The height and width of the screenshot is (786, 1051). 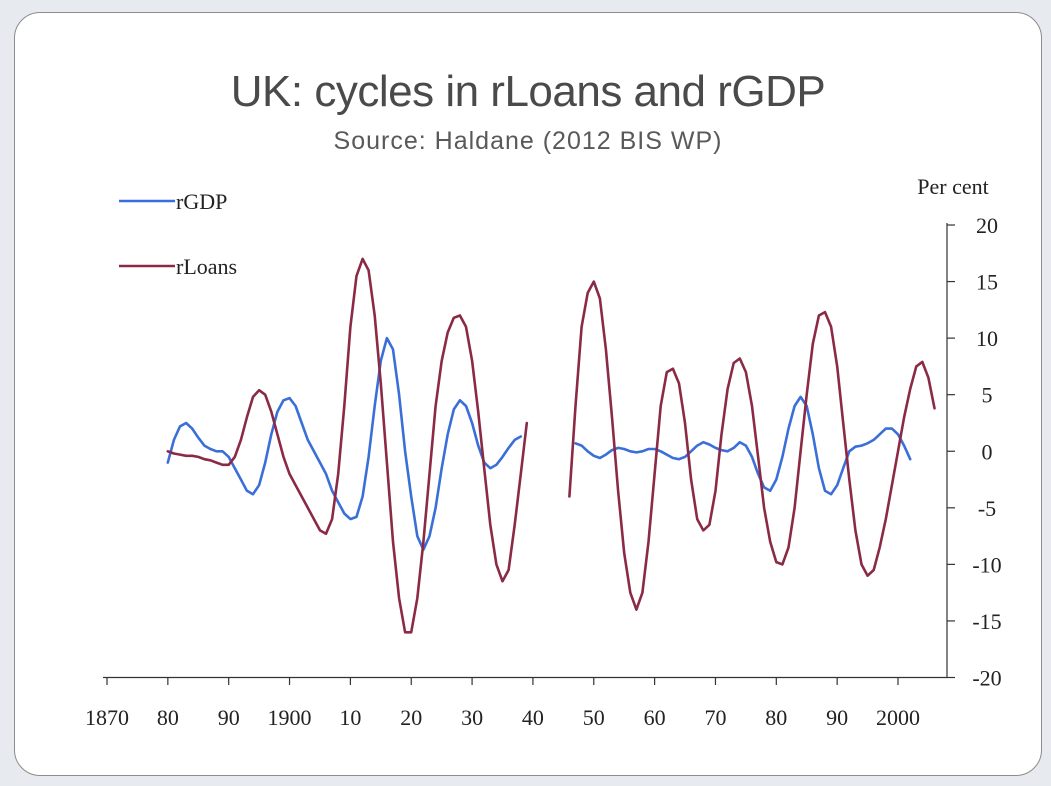 What do you see at coordinates (533, 717) in the screenshot?
I see `x-tick-label: 40` at bounding box center [533, 717].